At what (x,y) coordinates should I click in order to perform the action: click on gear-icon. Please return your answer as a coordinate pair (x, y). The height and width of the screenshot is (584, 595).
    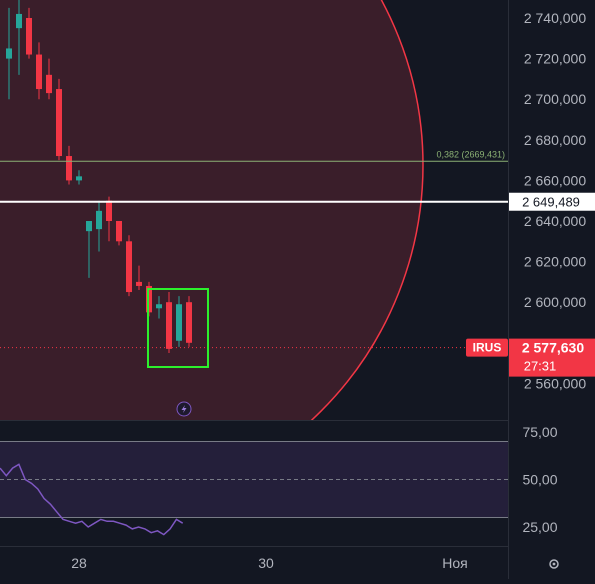
    Looking at the image, I should click on (554, 564).